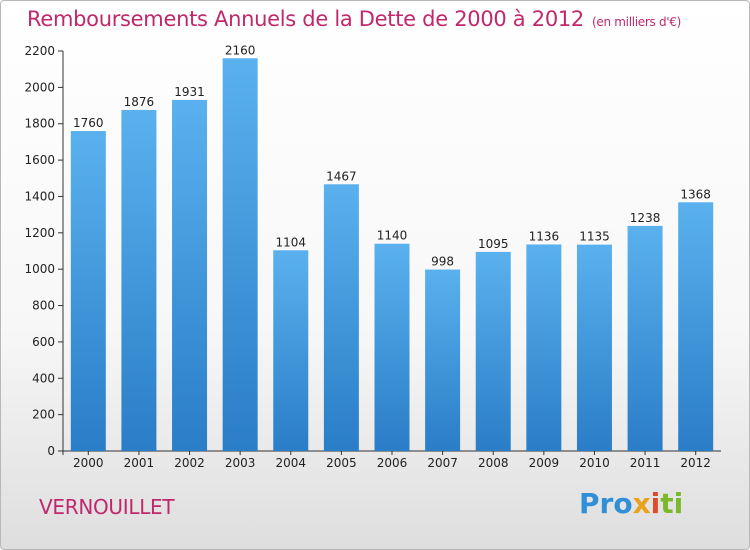  I want to click on x-tick-label-2005: 2005, so click(341, 463).